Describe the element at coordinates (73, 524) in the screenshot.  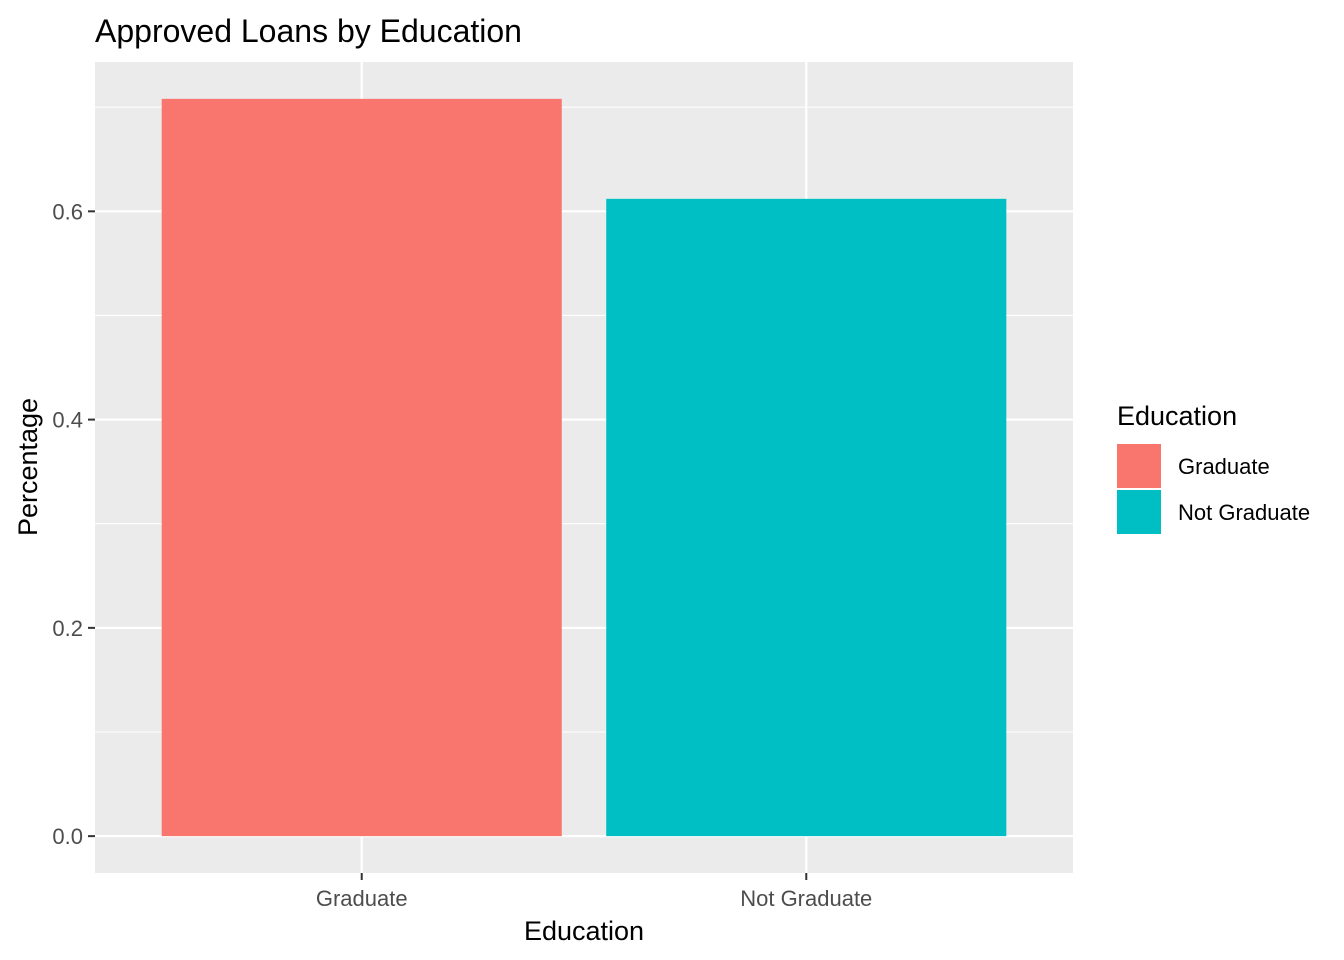
I see `y-axis: 0.0 0.2 0.4 0.6` at that location.